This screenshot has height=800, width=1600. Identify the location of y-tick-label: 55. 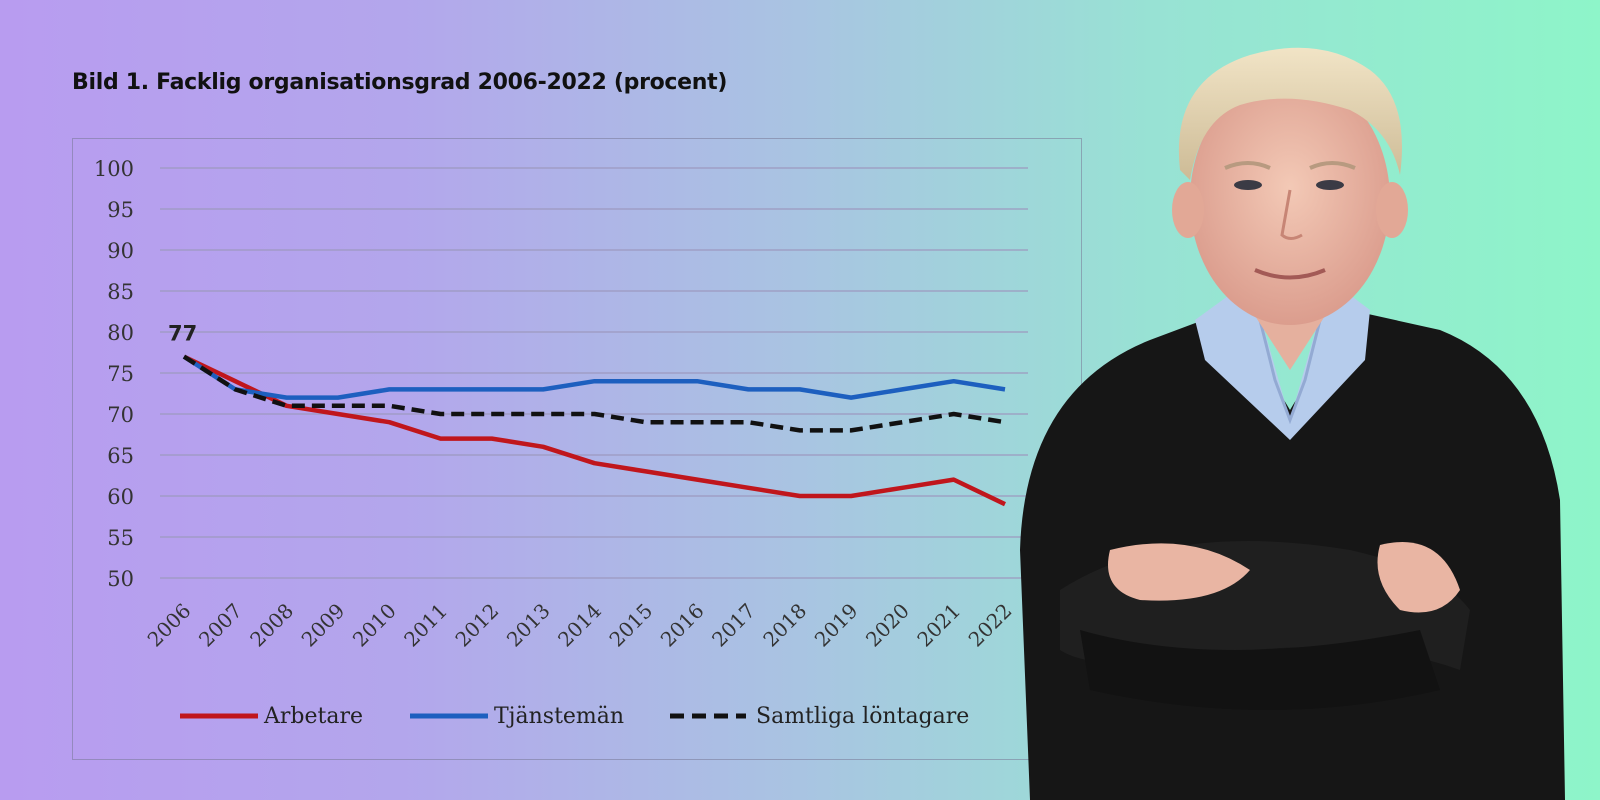
(120, 538).